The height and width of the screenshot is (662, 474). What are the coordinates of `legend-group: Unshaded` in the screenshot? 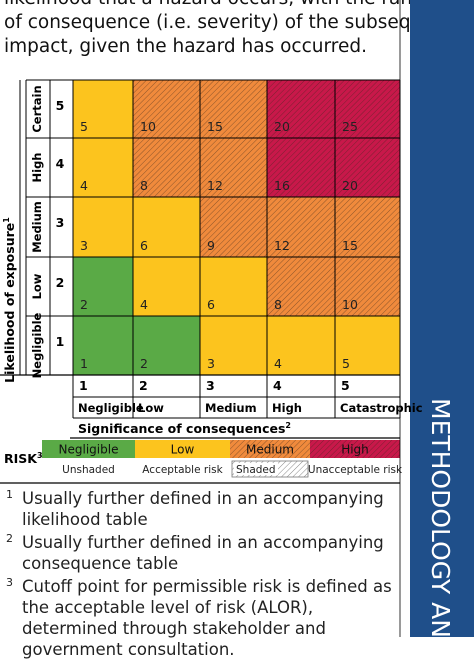 It's located at (88, 470).